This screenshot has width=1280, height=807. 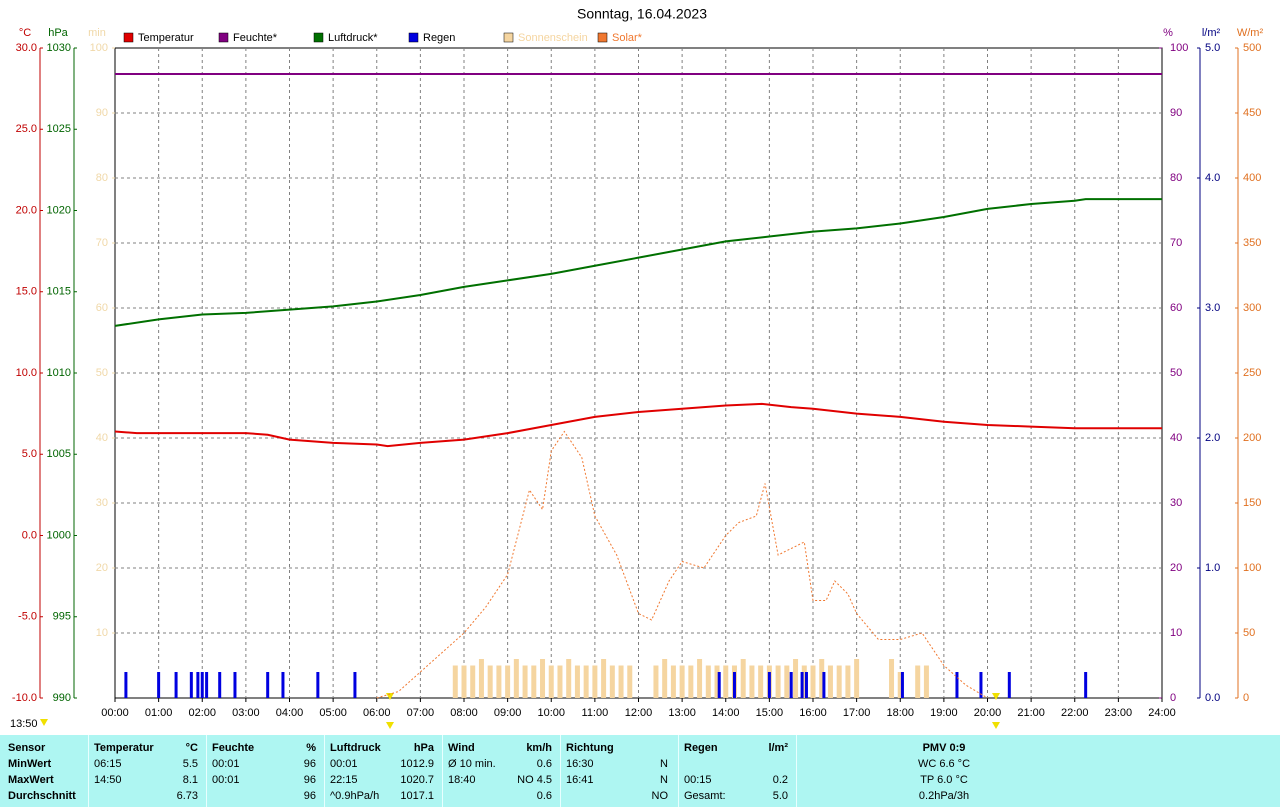 What do you see at coordinates (1252, 178) in the screenshot?
I see `y-tick-label: 400` at bounding box center [1252, 178].